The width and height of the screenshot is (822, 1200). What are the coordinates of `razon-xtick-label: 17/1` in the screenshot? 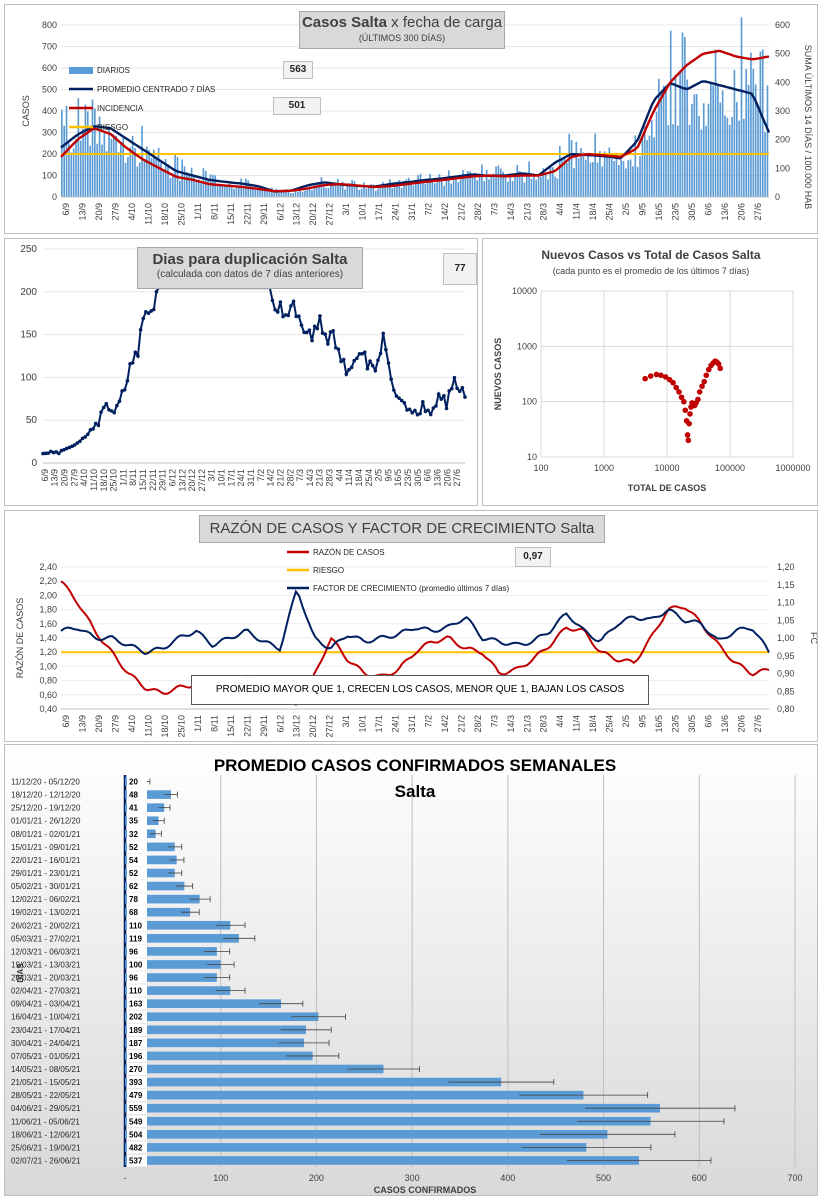 It's located at (379, 724).